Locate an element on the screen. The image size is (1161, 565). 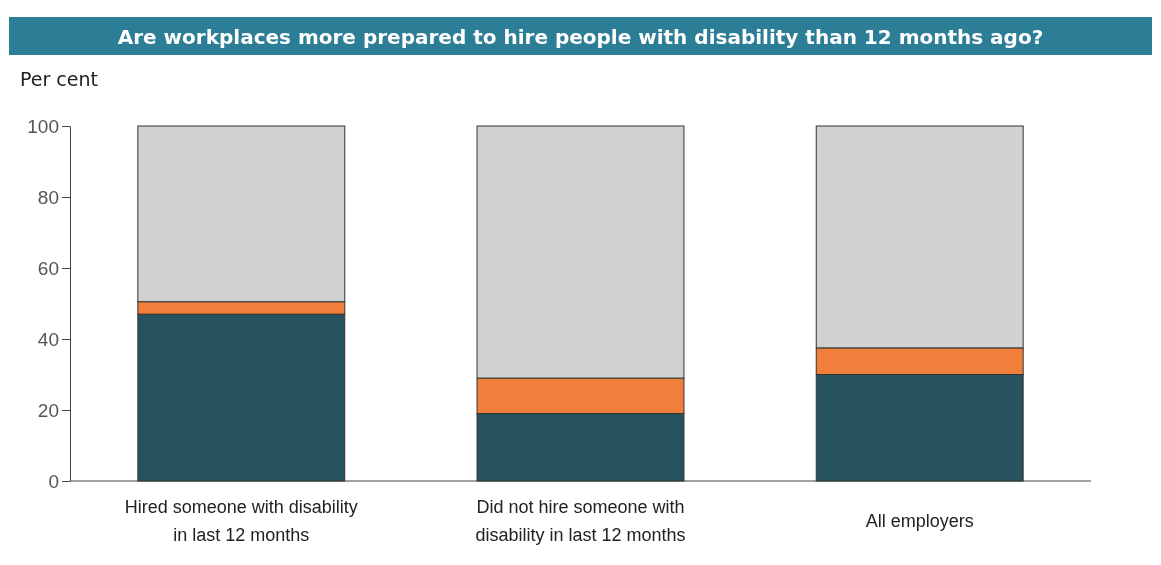
y-axis-title: Per cent is located at coordinates (59, 79).